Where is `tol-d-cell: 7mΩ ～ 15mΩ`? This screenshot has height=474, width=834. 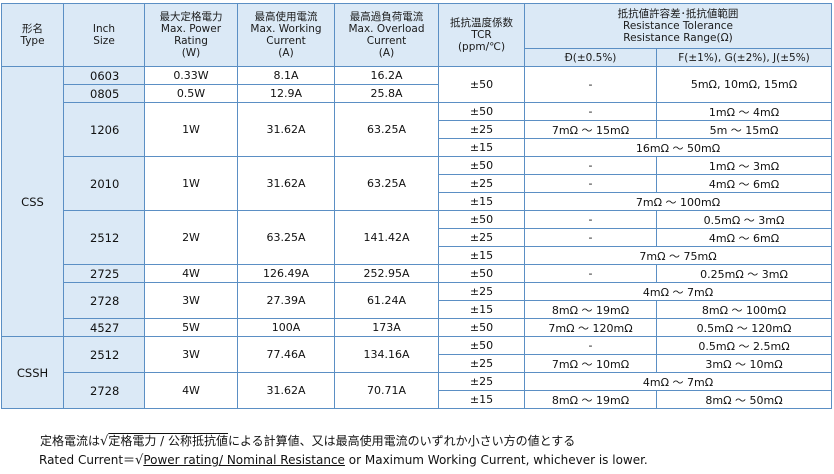
tol-d-cell: 7mΩ ～ 15mΩ is located at coordinates (590, 129).